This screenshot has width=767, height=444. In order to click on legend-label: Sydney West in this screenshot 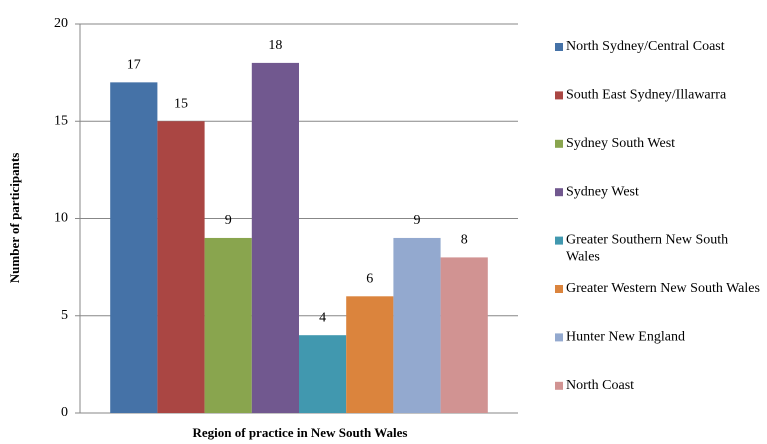, I will do `click(602, 191)`.